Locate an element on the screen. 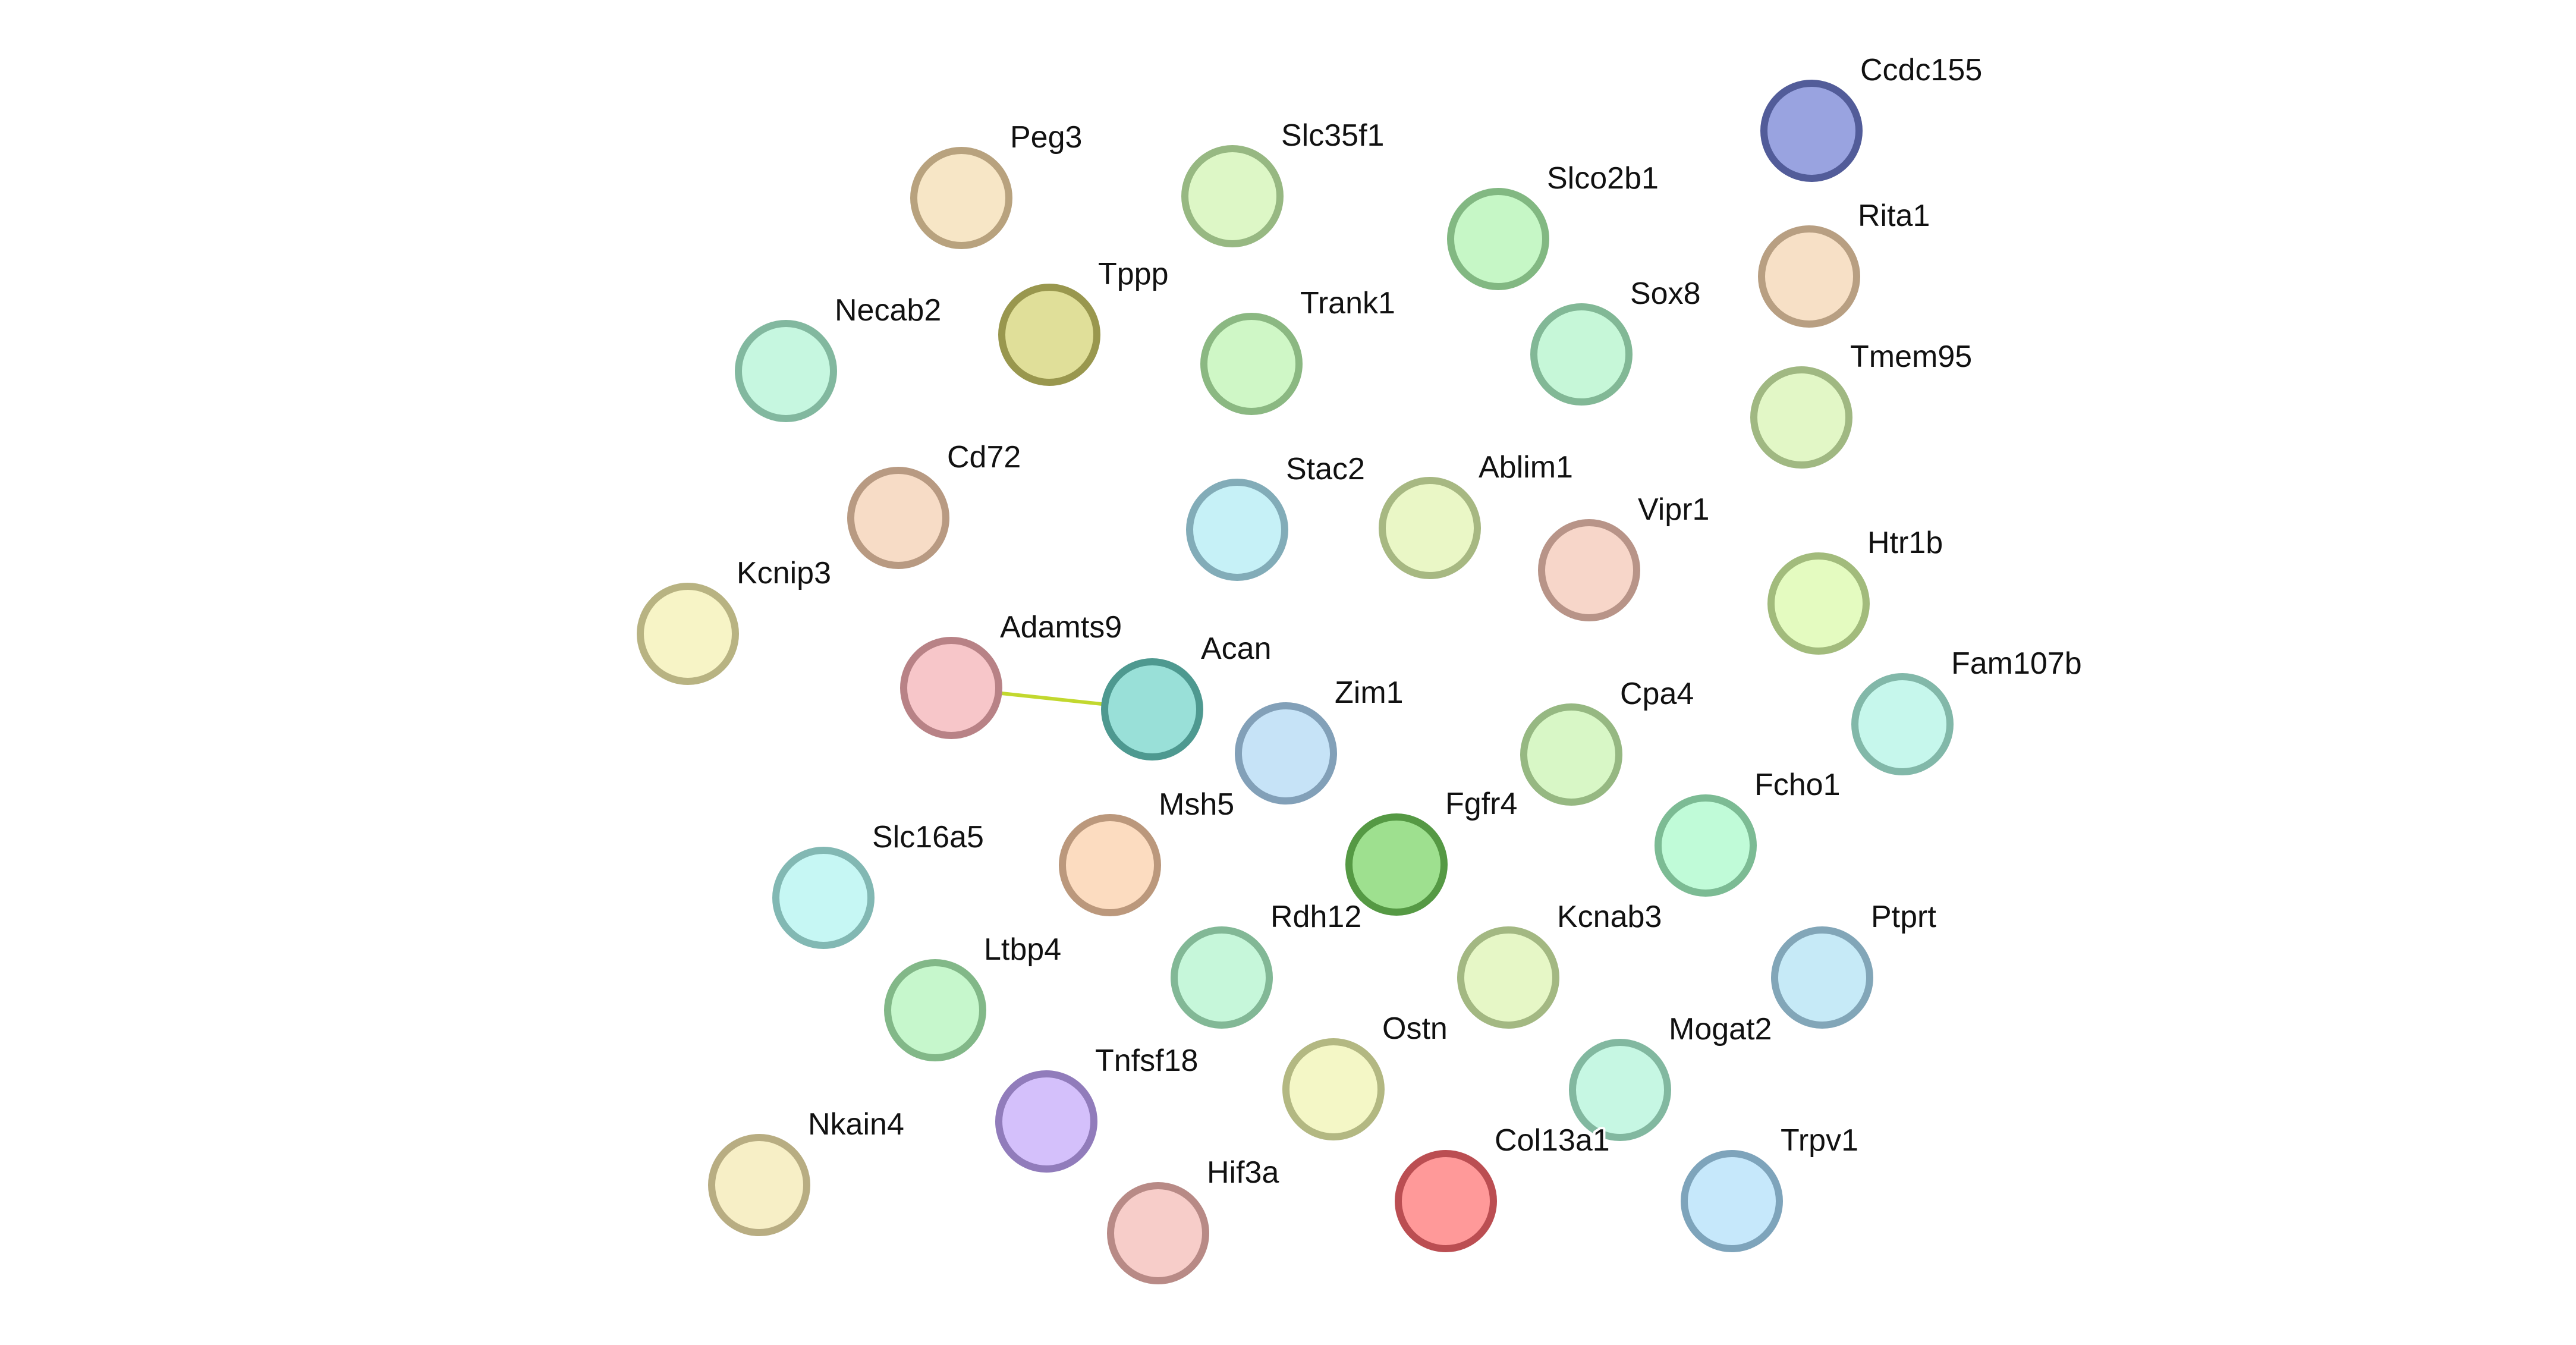 Image resolution: width=2576 pixels, height=1345 pixels. node-msh5: Msh5 is located at coordinates (1148, 850).